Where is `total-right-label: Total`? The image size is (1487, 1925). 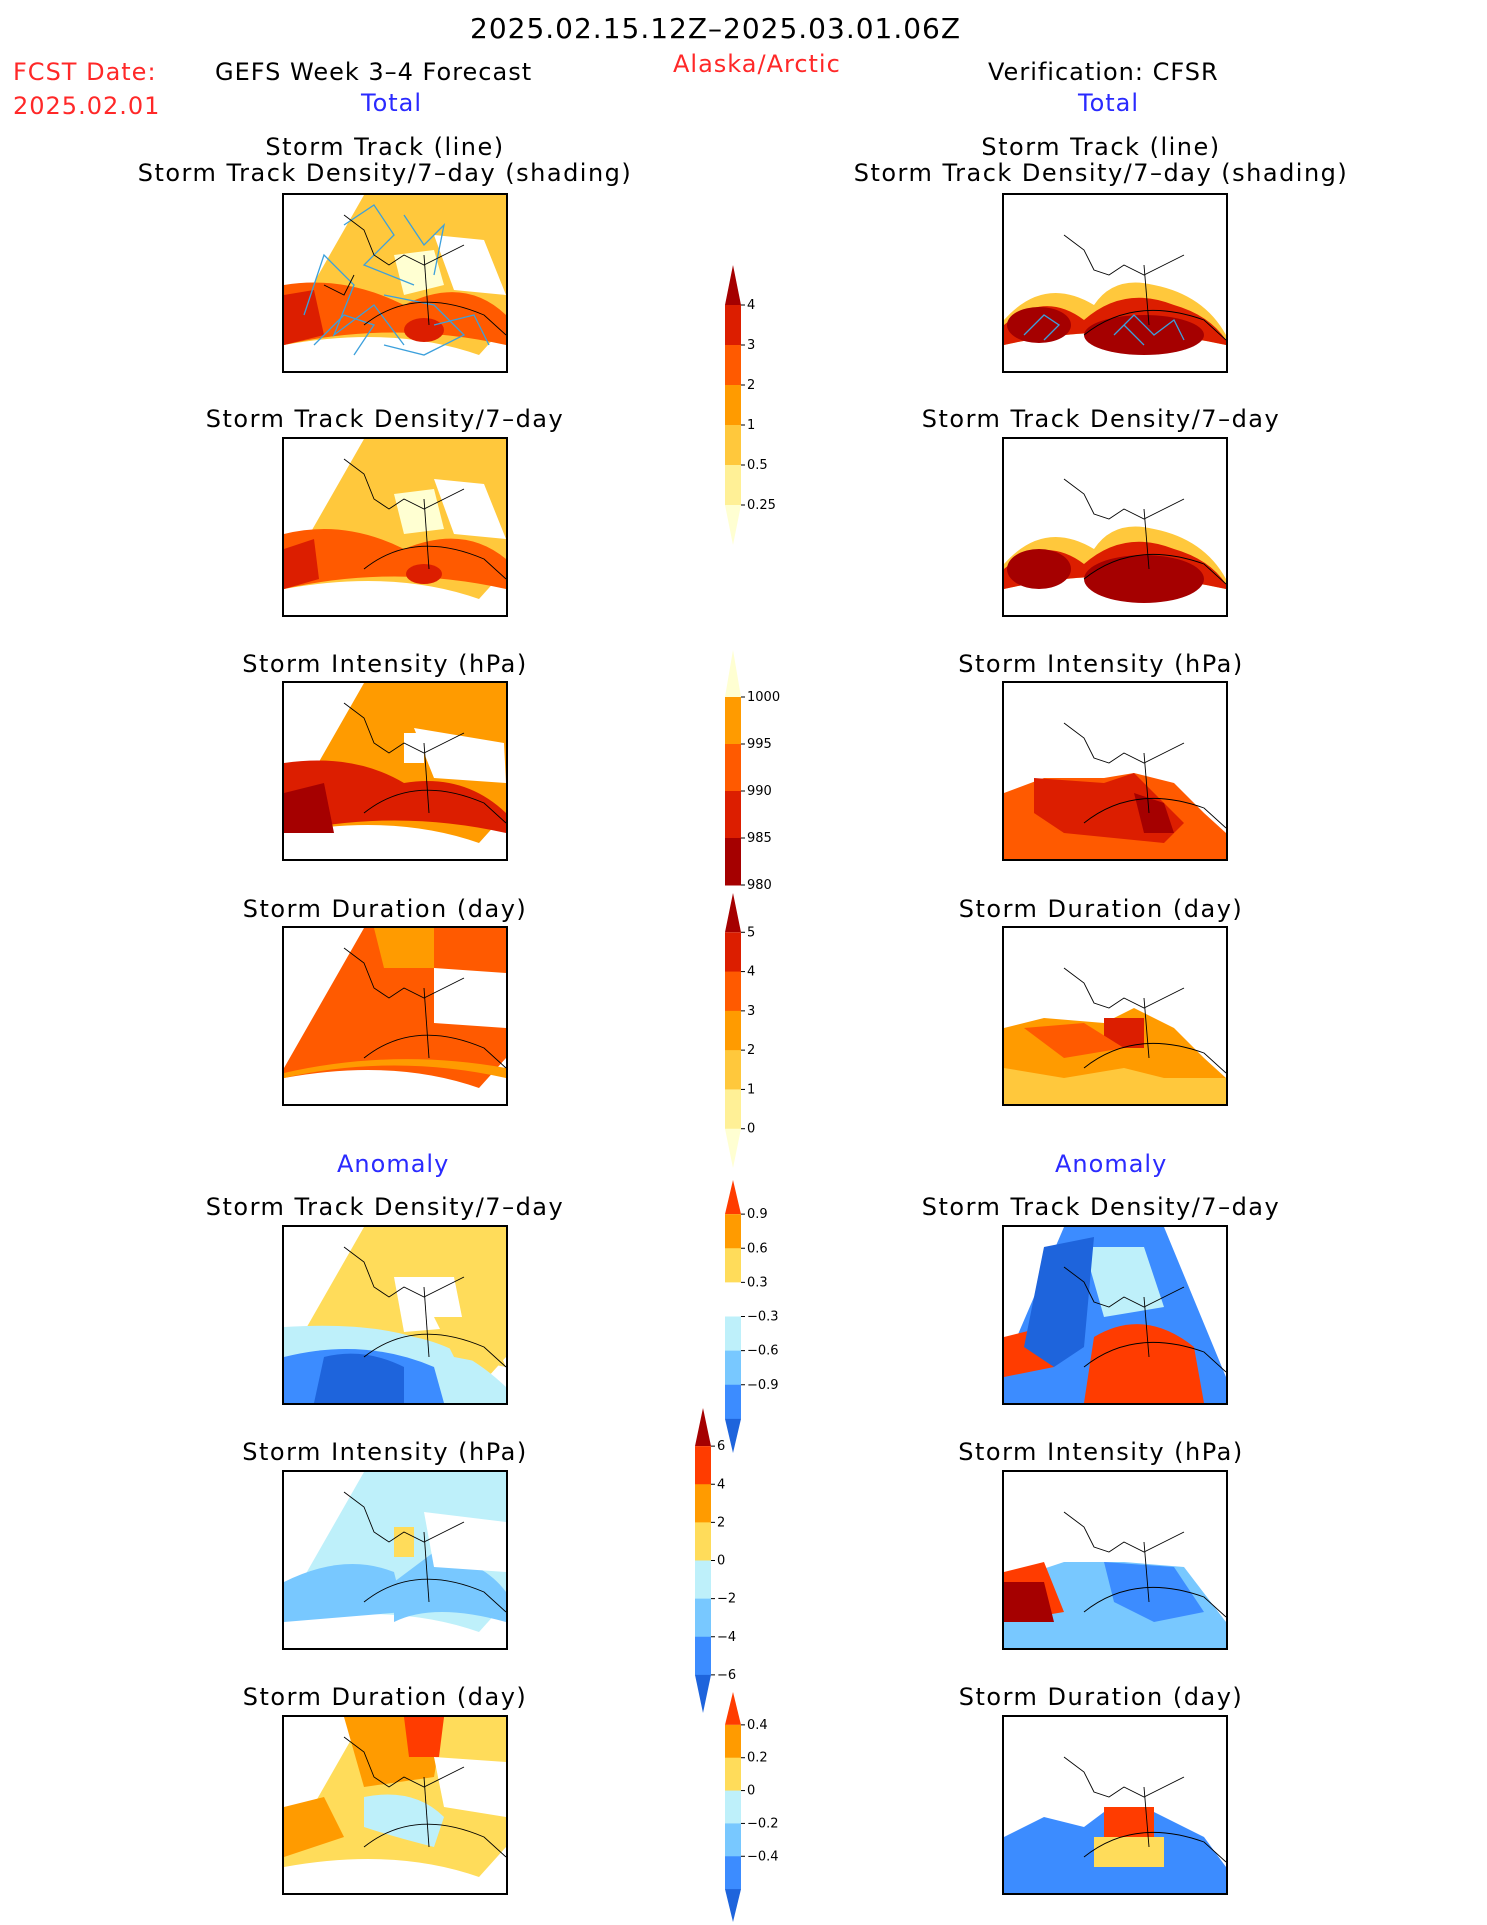
total-right-label: Total is located at coordinates (1109, 103).